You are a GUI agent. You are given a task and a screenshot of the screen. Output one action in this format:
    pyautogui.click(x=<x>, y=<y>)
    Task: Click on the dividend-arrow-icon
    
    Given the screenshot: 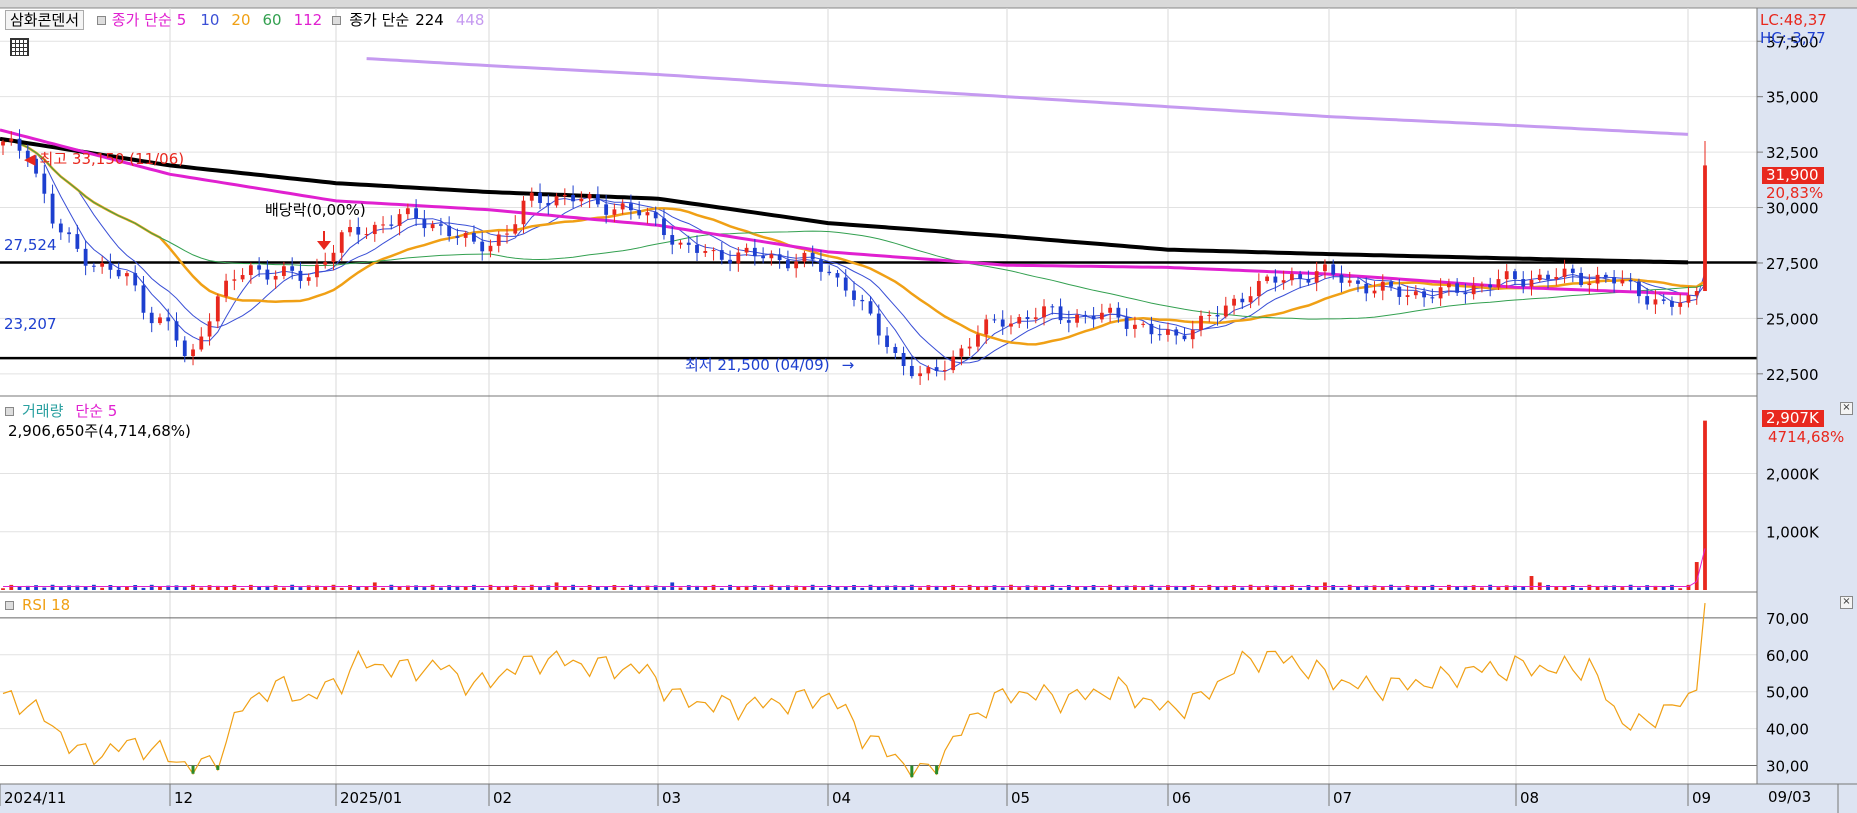 What is the action you would take?
    pyautogui.click(x=324, y=245)
    